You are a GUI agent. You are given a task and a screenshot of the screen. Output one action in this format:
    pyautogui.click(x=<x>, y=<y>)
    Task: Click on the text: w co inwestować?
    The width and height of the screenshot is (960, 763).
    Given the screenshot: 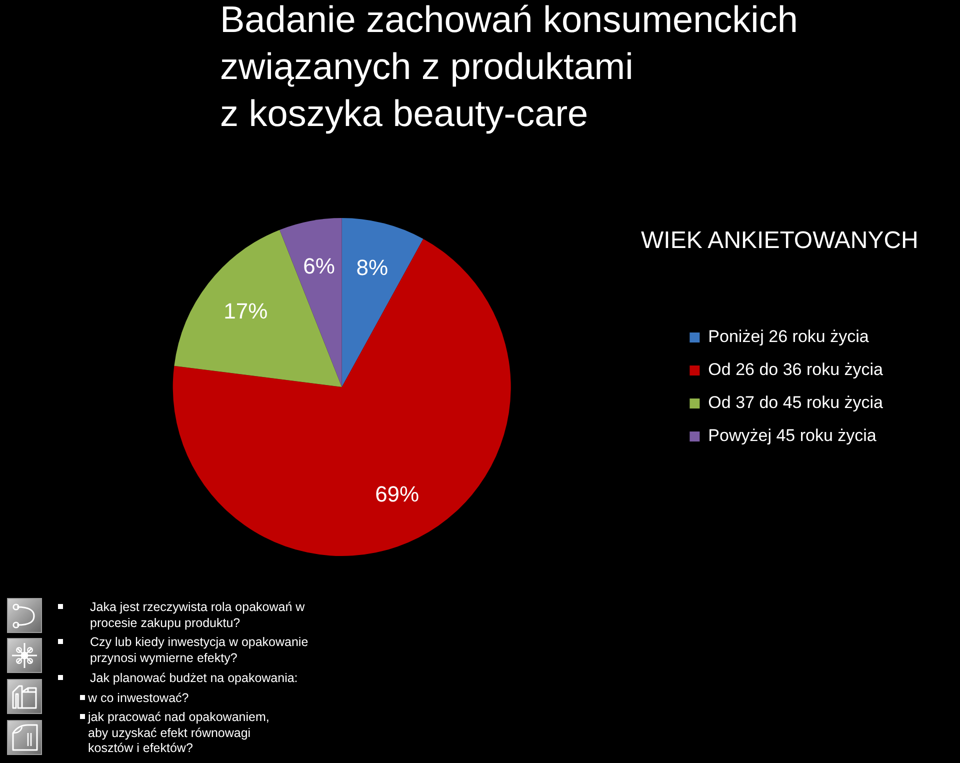 What is the action you would take?
    pyautogui.click(x=138, y=698)
    